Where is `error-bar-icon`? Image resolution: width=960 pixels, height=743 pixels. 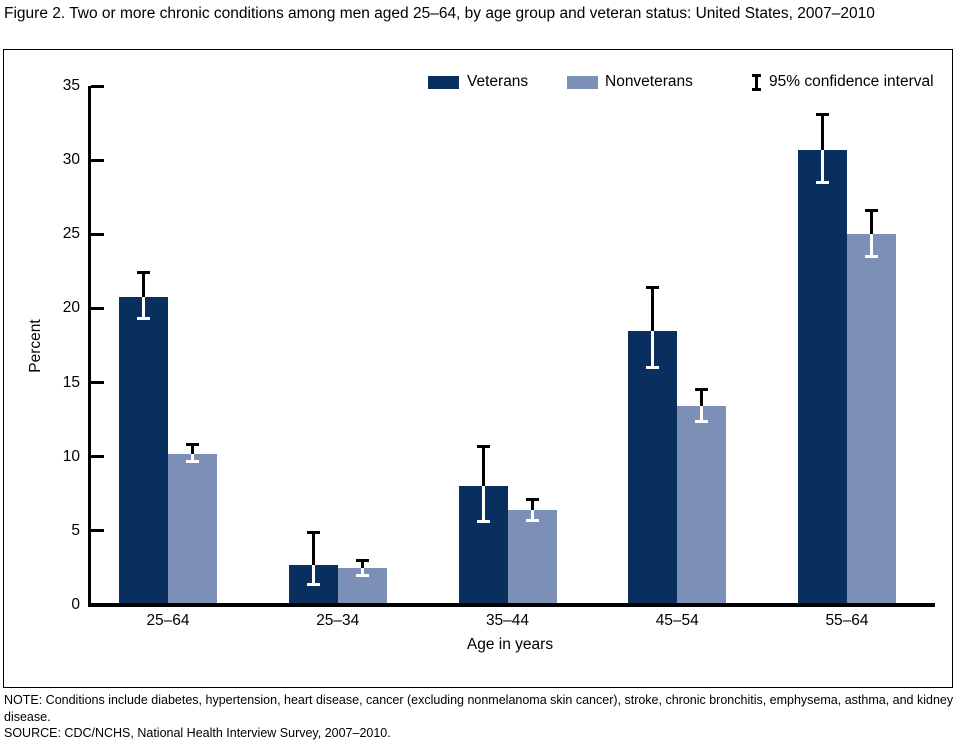 error-bar-icon is located at coordinates (756, 82).